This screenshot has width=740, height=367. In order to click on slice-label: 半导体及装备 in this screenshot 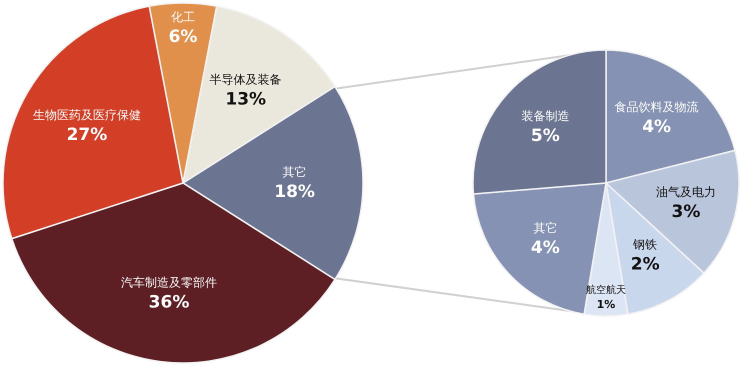, I will do `click(246, 79)`.